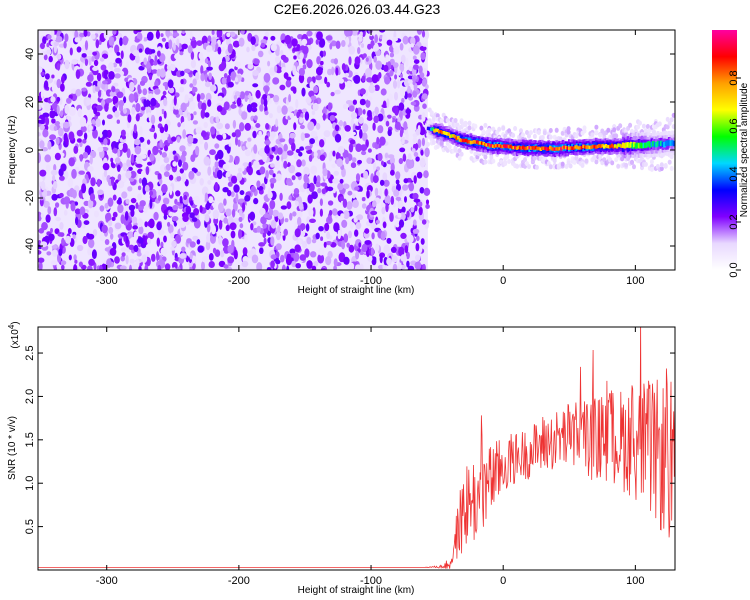  What do you see at coordinates (30, 198) in the screenshot?
I see `y-tick-label: -20` at bounding box center [30, 198].